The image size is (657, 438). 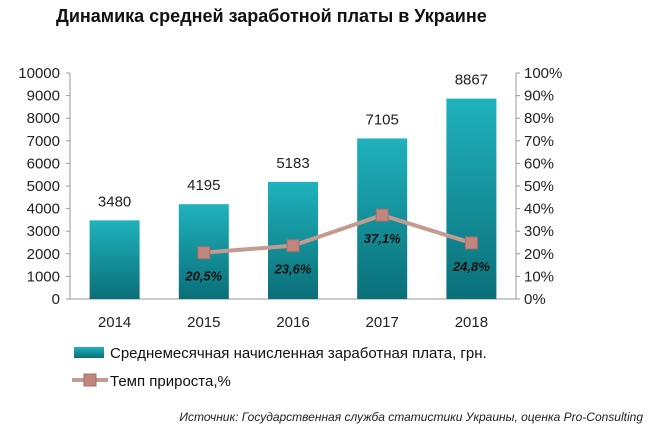 I want to click on y-left-tick-label: 4000, so click(x=43, y=209).